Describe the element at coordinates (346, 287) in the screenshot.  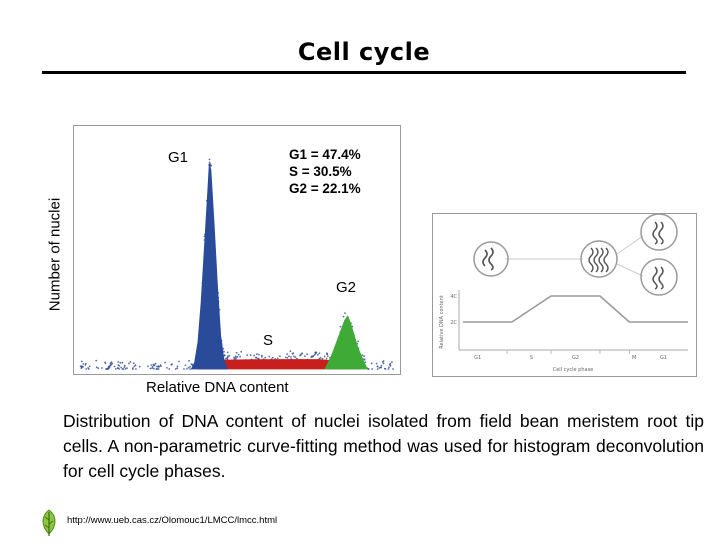
I see `peak-label-g2: G2` at that location.